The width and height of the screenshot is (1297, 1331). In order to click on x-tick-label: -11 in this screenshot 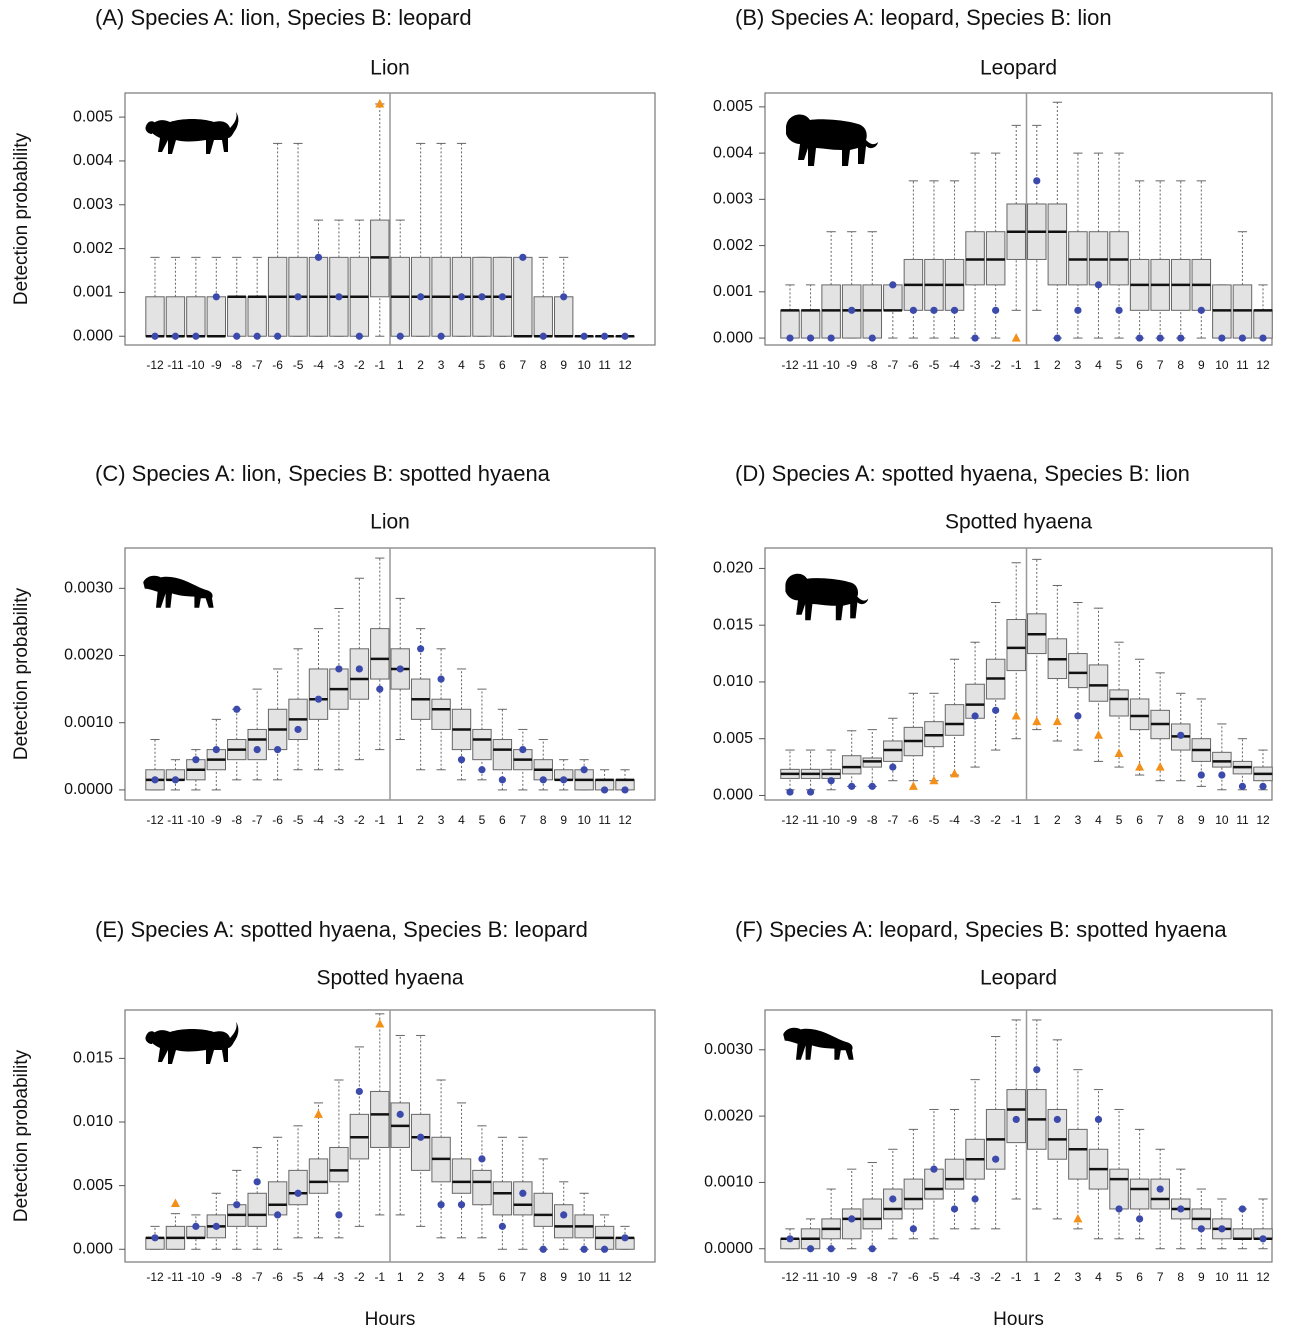, I will do `click(810, 1277)`.